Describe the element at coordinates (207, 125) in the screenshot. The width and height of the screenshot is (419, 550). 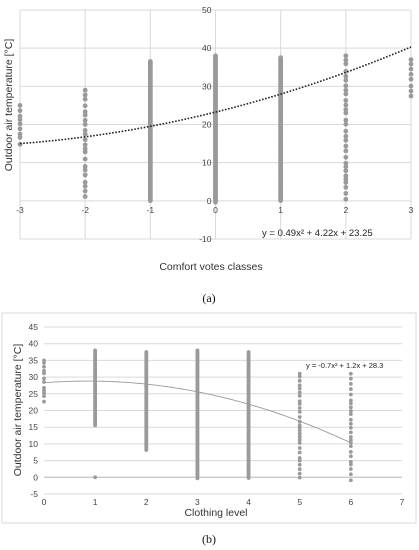
I see `a-y-tick-label: 20` at that location.